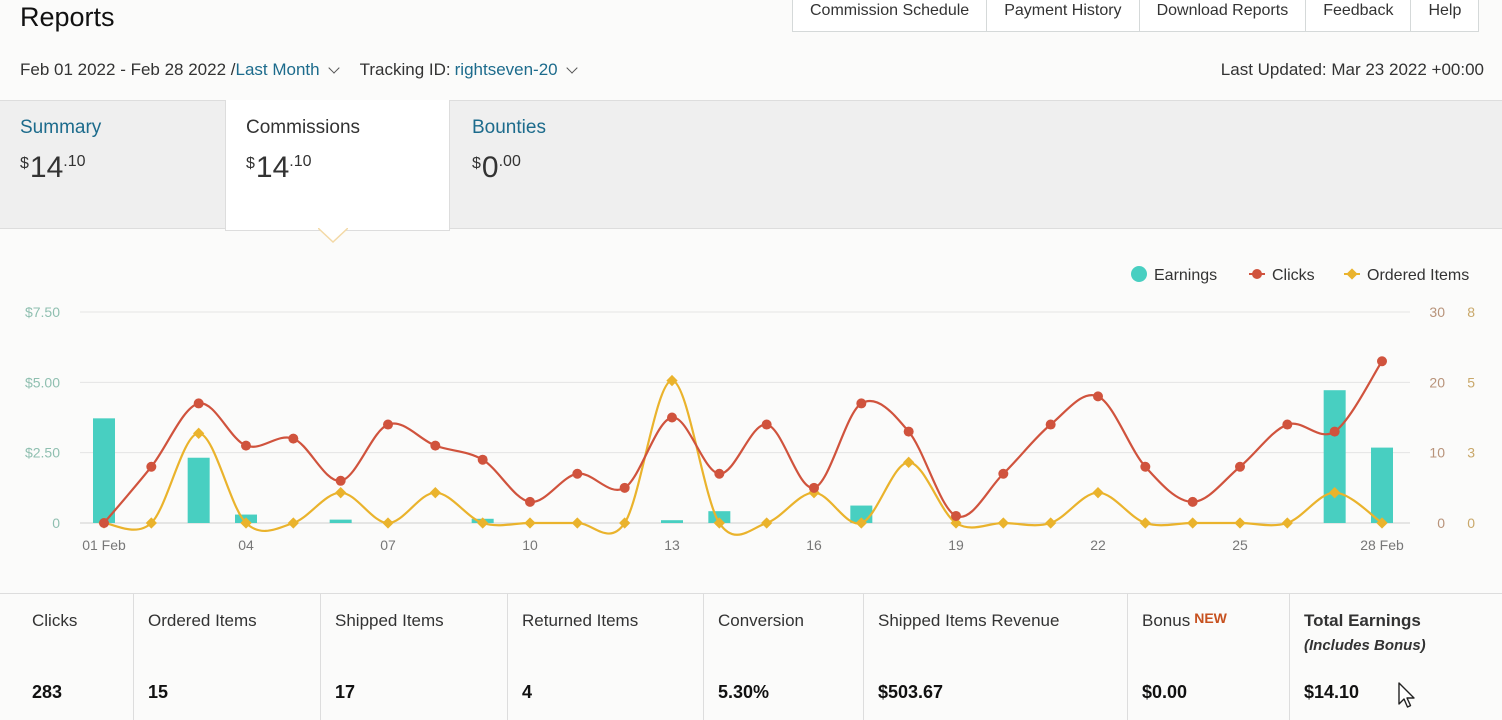 This screenshot has width=1502, height=720. Describe the element at coordinates (784, 657) in the screenshot. I see `stat-conversion: Conversion 5.30%` at that location.